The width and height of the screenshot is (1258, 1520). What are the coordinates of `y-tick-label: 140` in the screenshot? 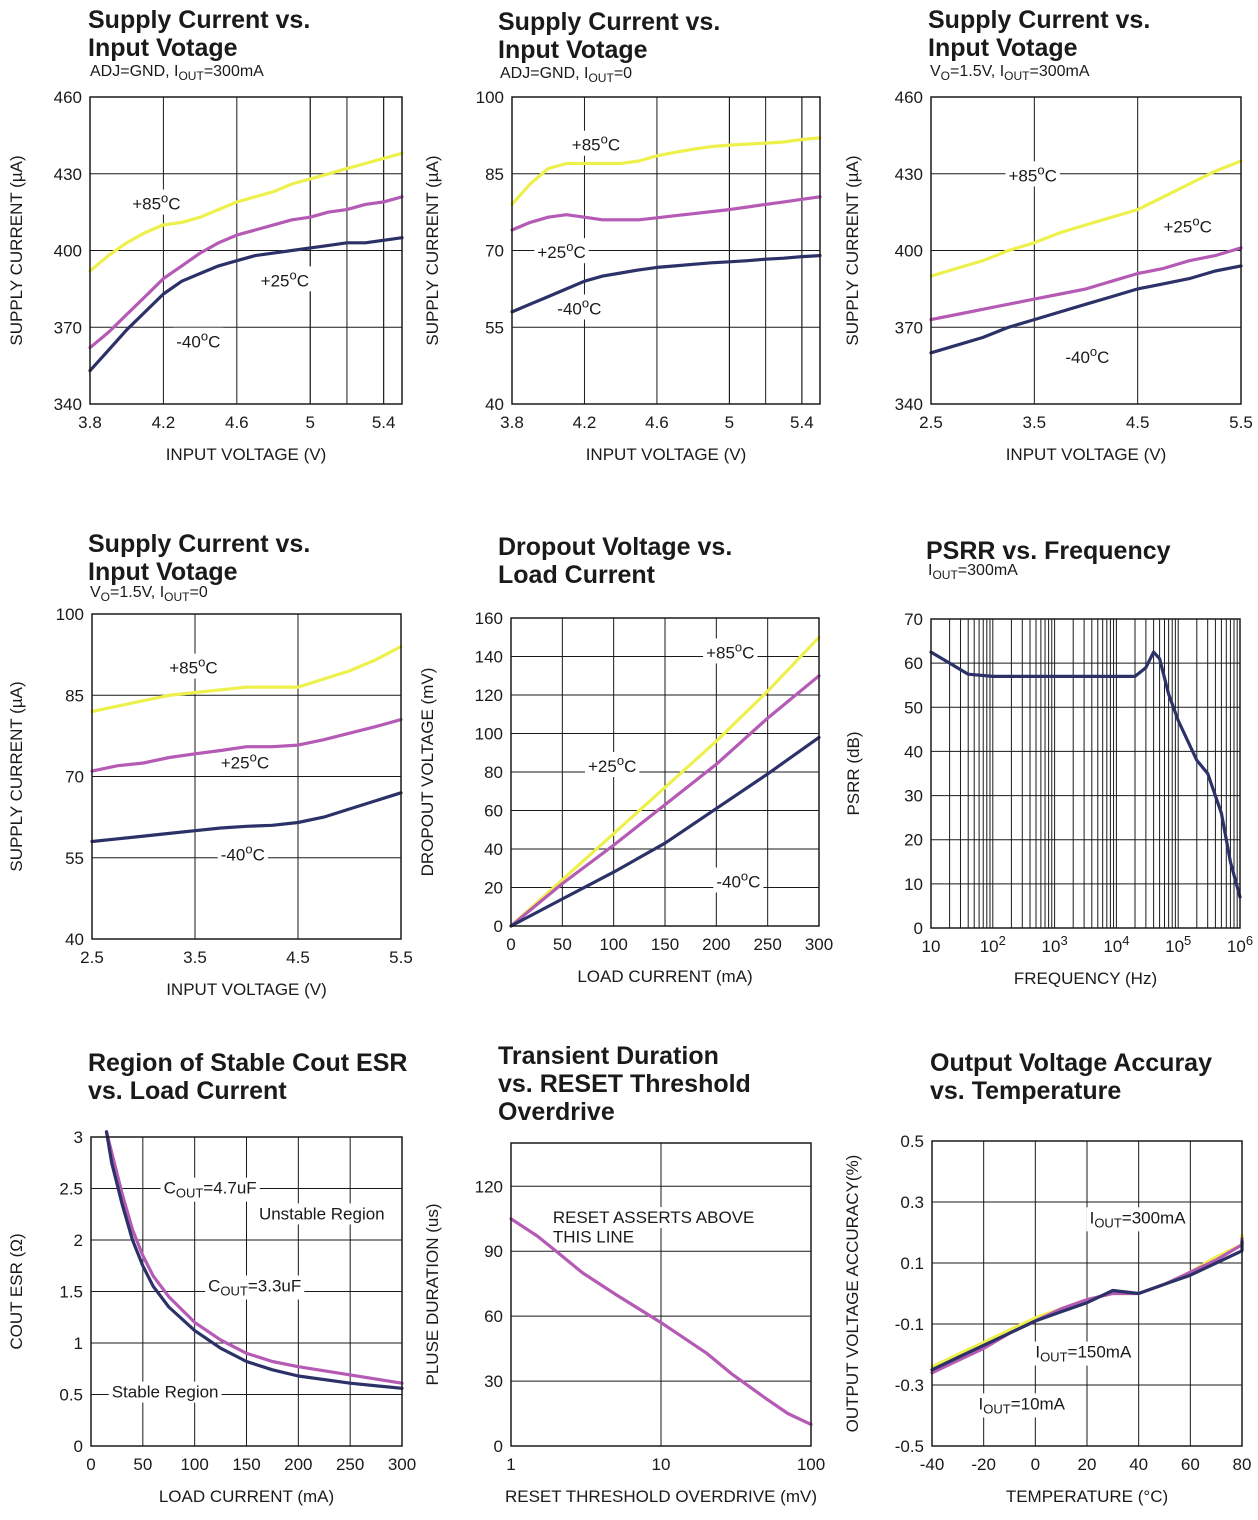 It's located at (489, 657).